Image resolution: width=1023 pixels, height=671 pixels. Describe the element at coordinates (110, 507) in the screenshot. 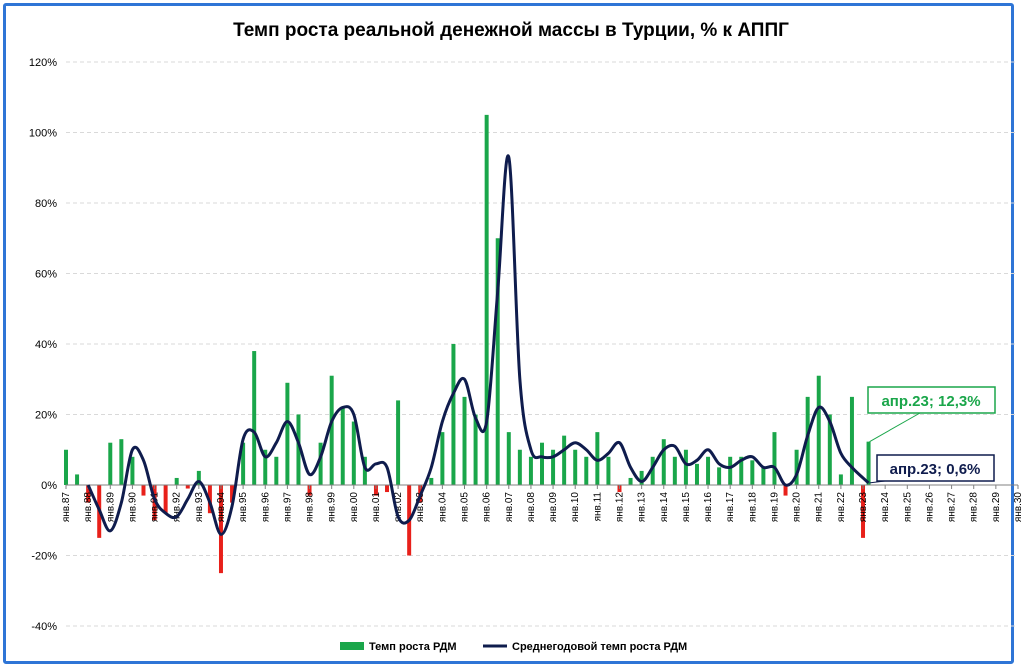

I see `x-tick-label: янв.89` at that location.